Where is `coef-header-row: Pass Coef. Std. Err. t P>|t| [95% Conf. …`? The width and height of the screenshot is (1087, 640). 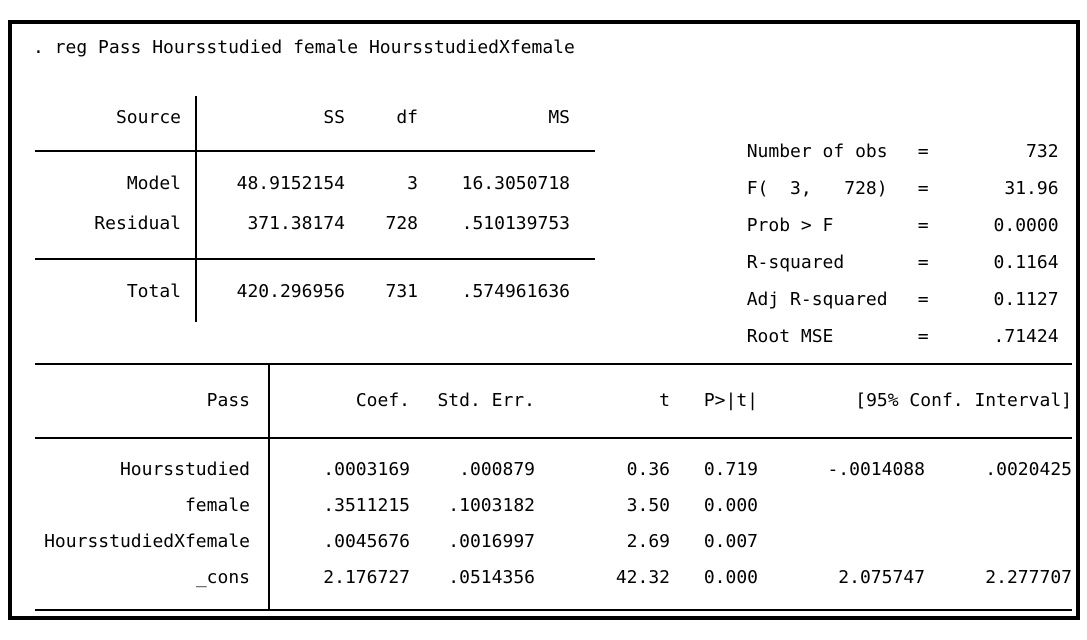 coef-header-row: Pass Coef. Std. Err. t P>|t| [95% Conf. … is located at coordinates (553, 401).